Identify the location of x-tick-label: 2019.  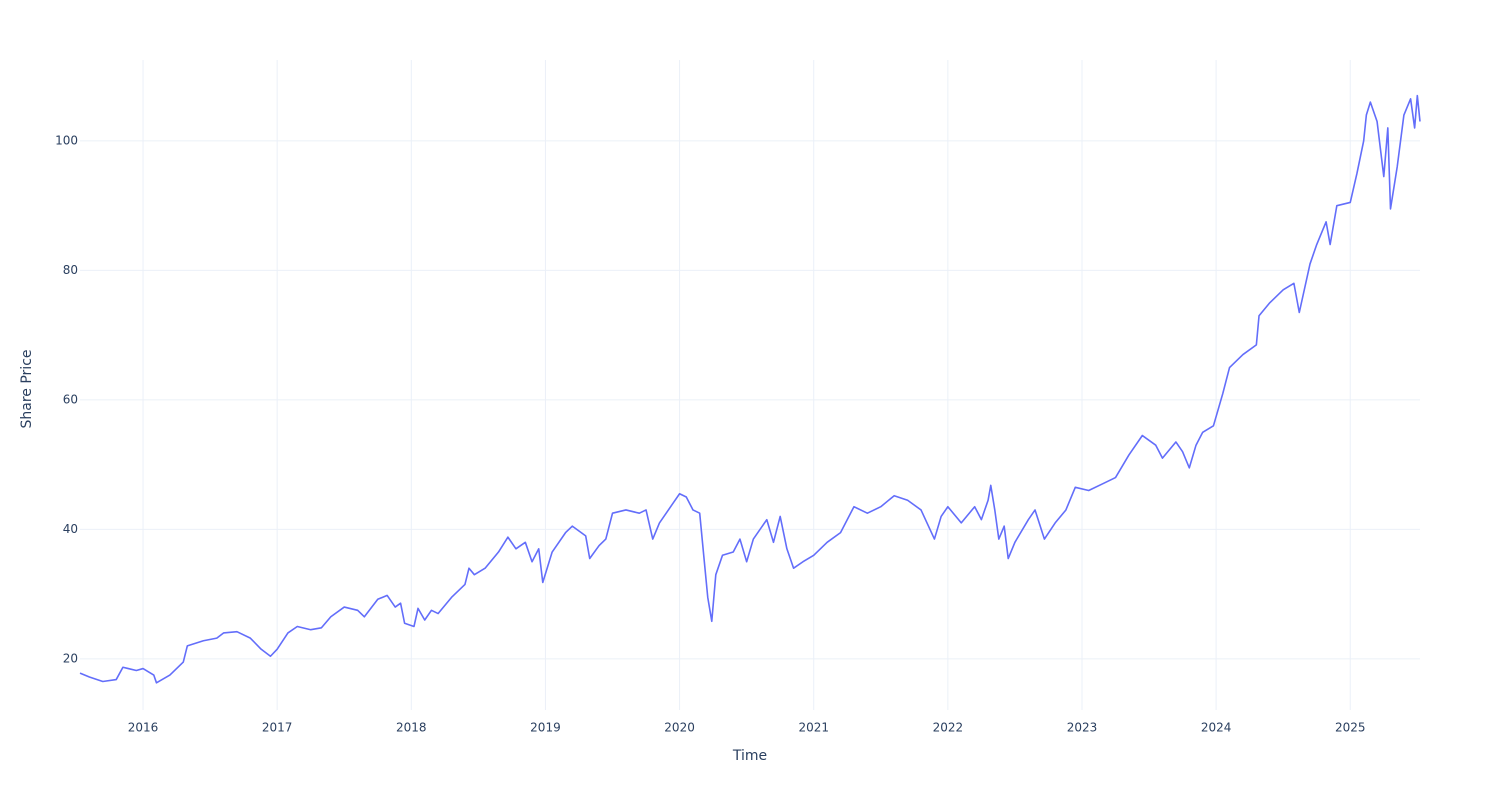
(545, 728).